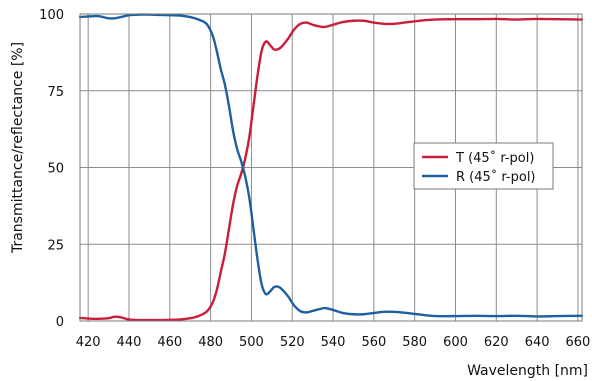  What do you see at coordinates (292, 342) in the screenshot?
I see `x-tick-label: 520` at bounding box center [292, 342].